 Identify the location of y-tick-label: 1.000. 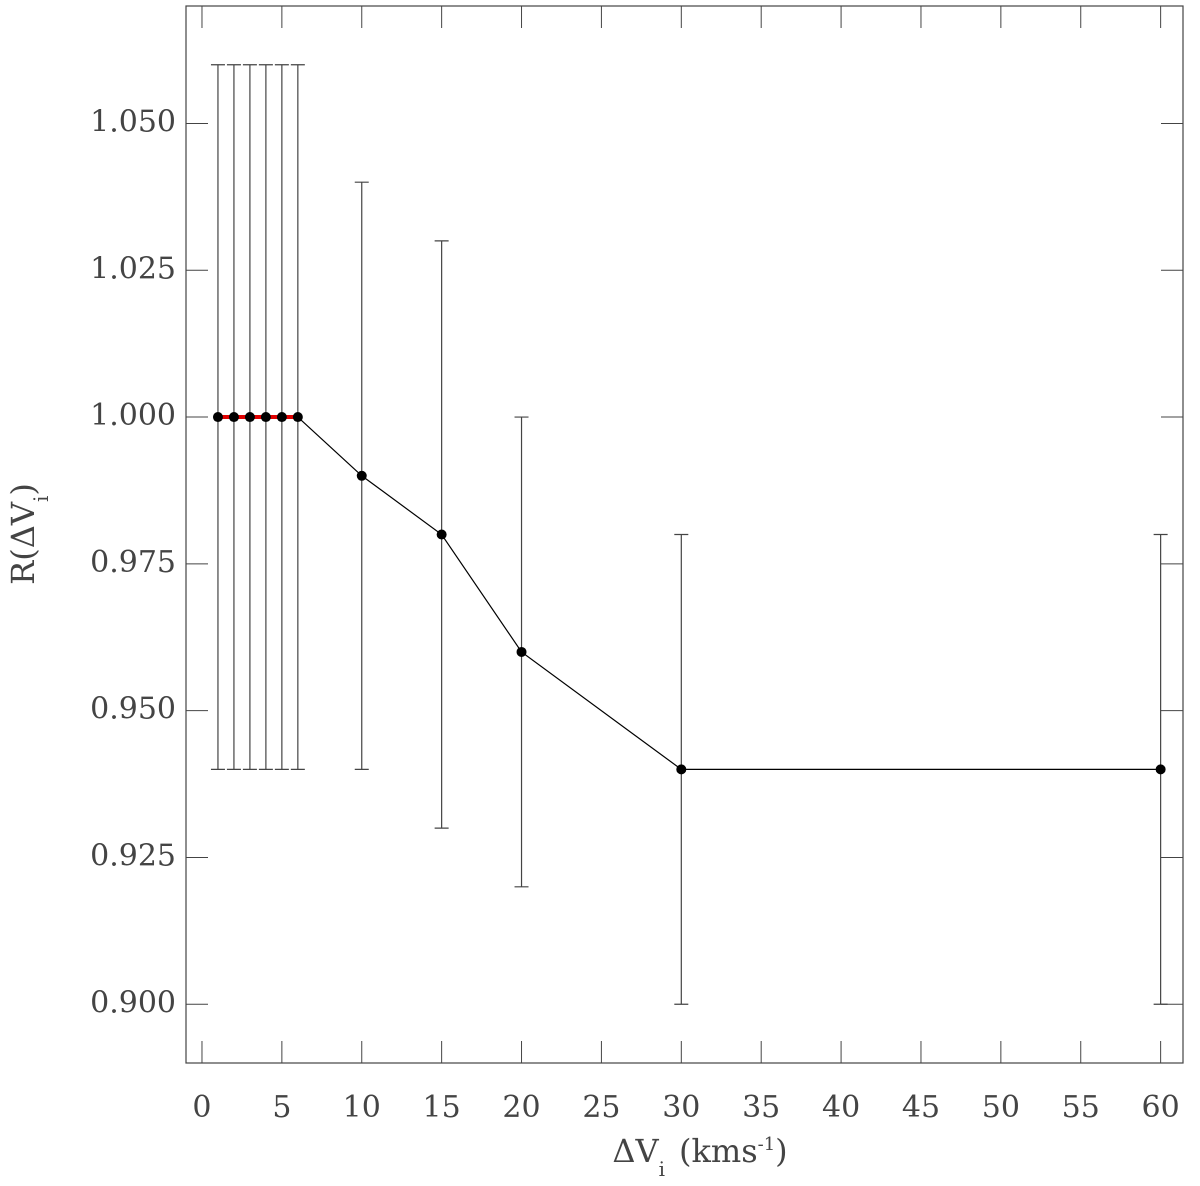
(133, 415).